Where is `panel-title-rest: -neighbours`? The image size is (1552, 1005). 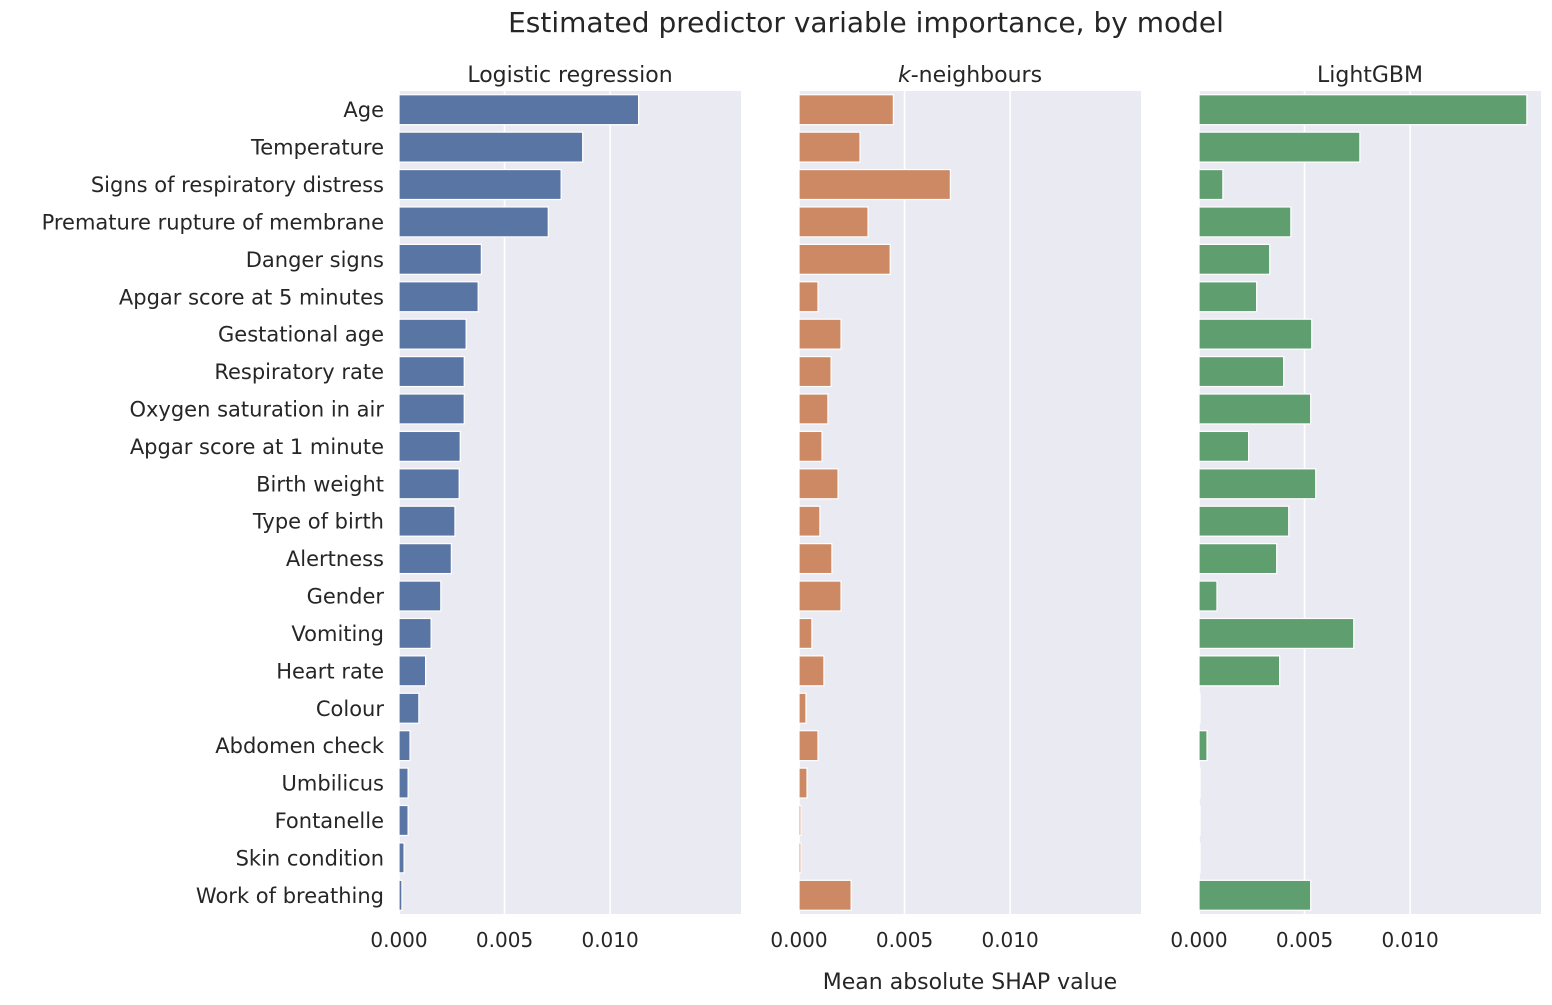
panel-title-rest: -neighbours is located at coordinates (976, 75).